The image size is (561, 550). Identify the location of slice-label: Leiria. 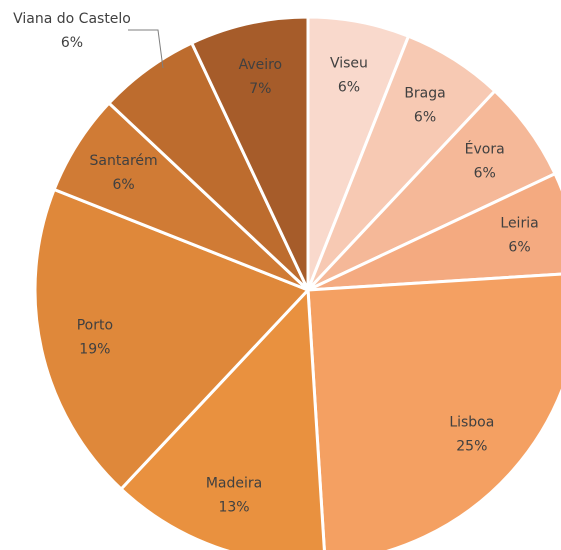
(519, 224).